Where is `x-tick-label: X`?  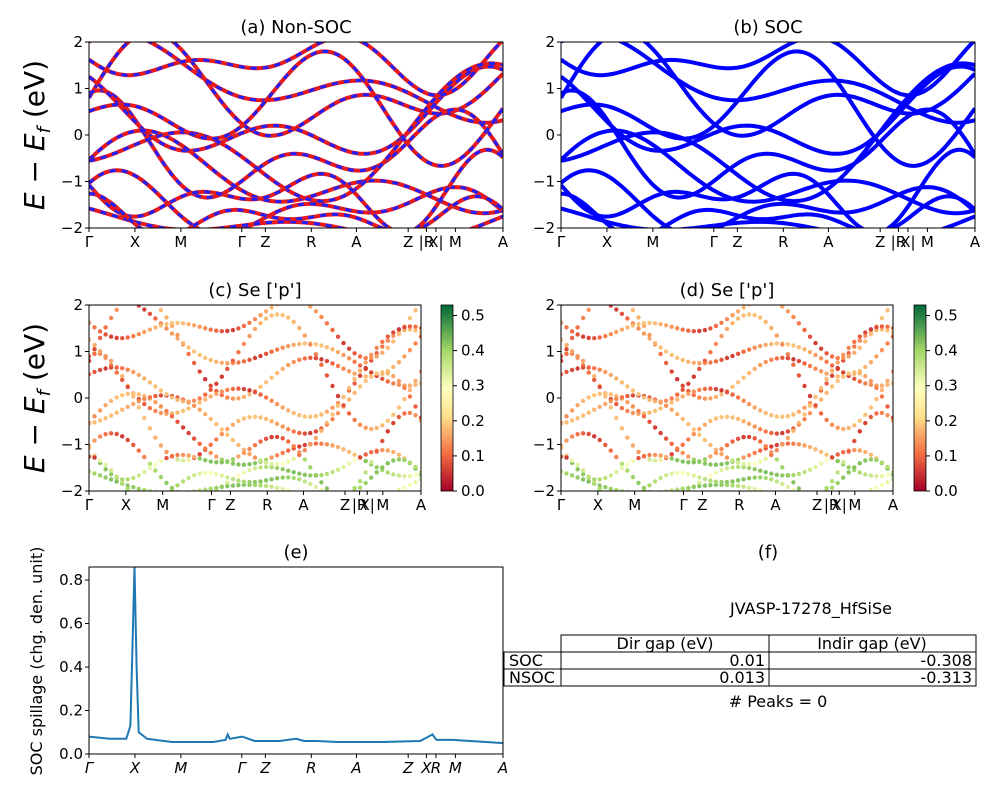
x-tick-label: X is located at coordinates (598, 505).